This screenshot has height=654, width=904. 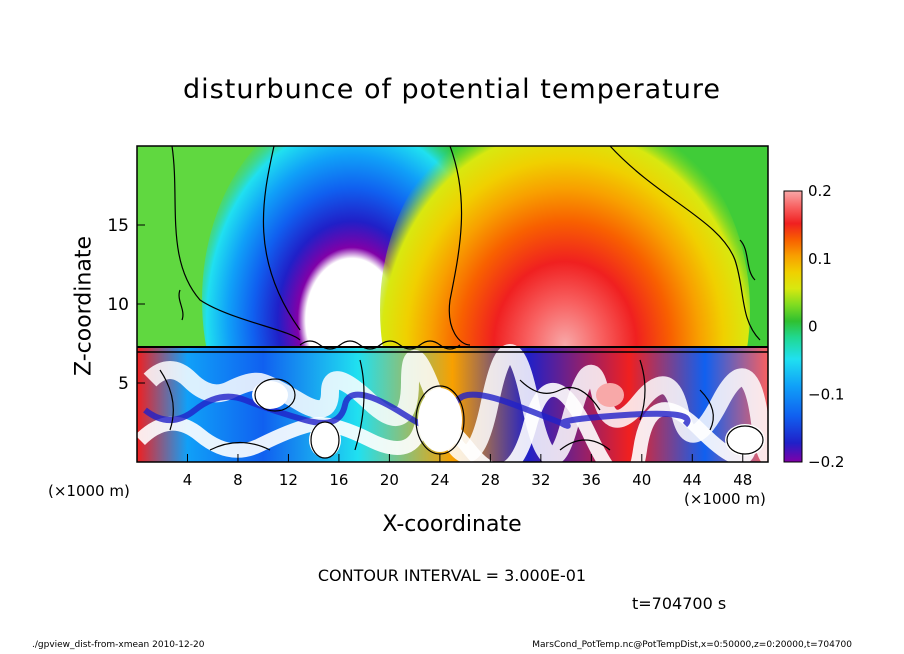 What do you see at coordinates (452, 575) in the screenshot?
I see `contour-interval-text: CONTOUR INTERVAL = 3.000E-01` at bounding box center [452, 575].